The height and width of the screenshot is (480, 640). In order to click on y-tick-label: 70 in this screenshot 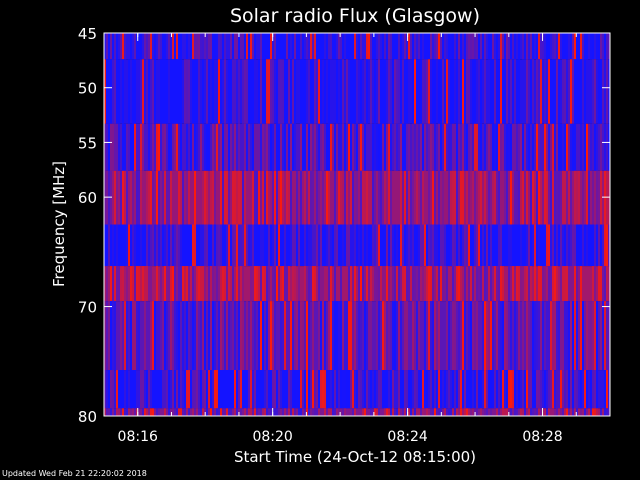, I will do `click(87, 308)`.